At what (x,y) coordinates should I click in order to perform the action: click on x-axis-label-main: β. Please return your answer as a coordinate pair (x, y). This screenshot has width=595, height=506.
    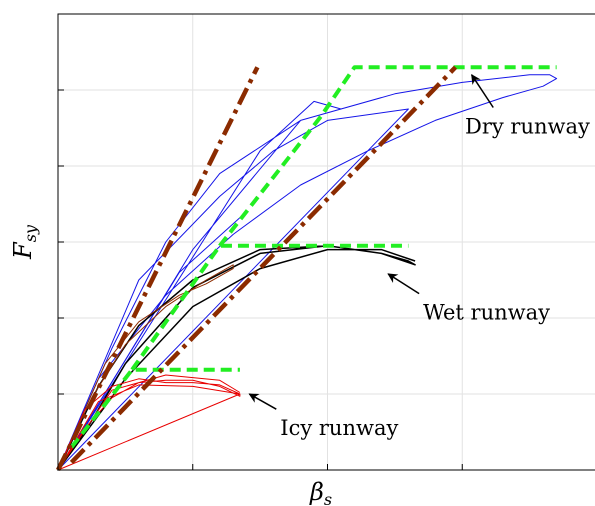
    Looking at the image, I should click on (316, 492).